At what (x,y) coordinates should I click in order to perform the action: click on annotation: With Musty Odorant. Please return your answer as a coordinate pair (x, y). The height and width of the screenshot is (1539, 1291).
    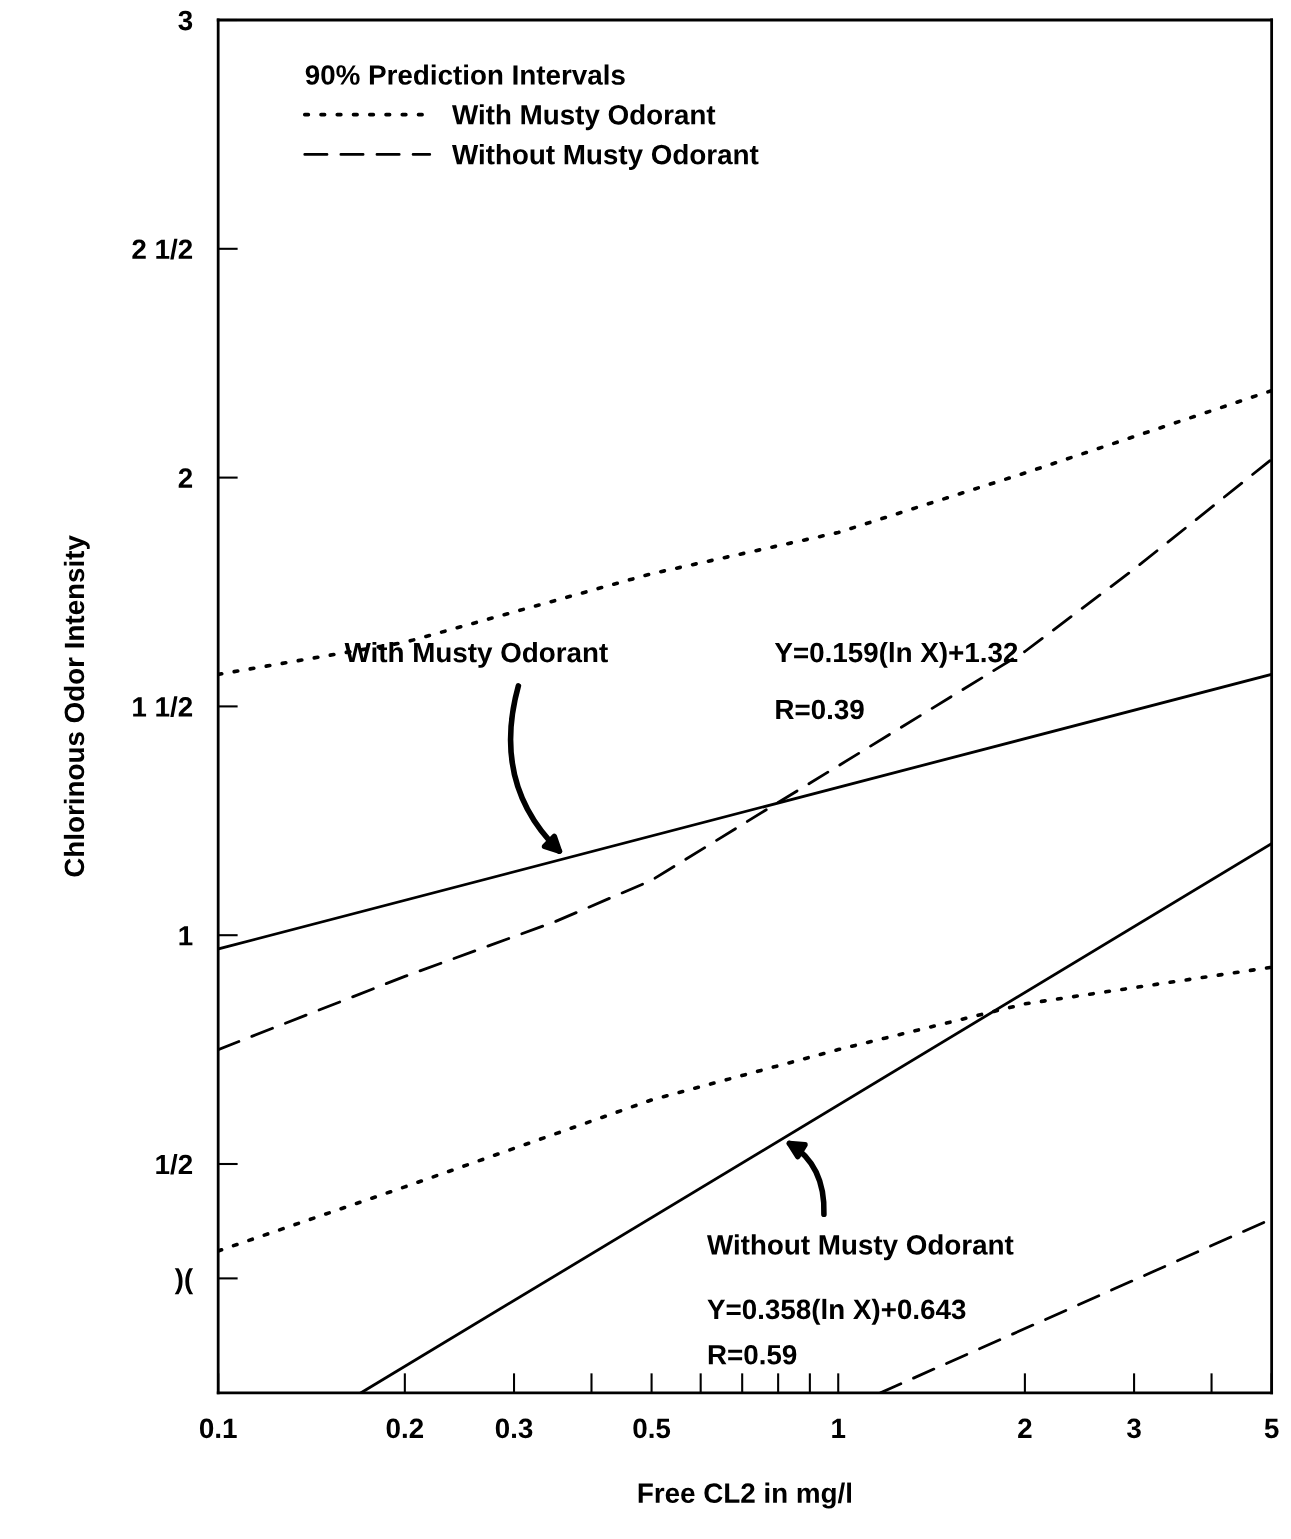
    Looking at the image, I should click on (476, 654).